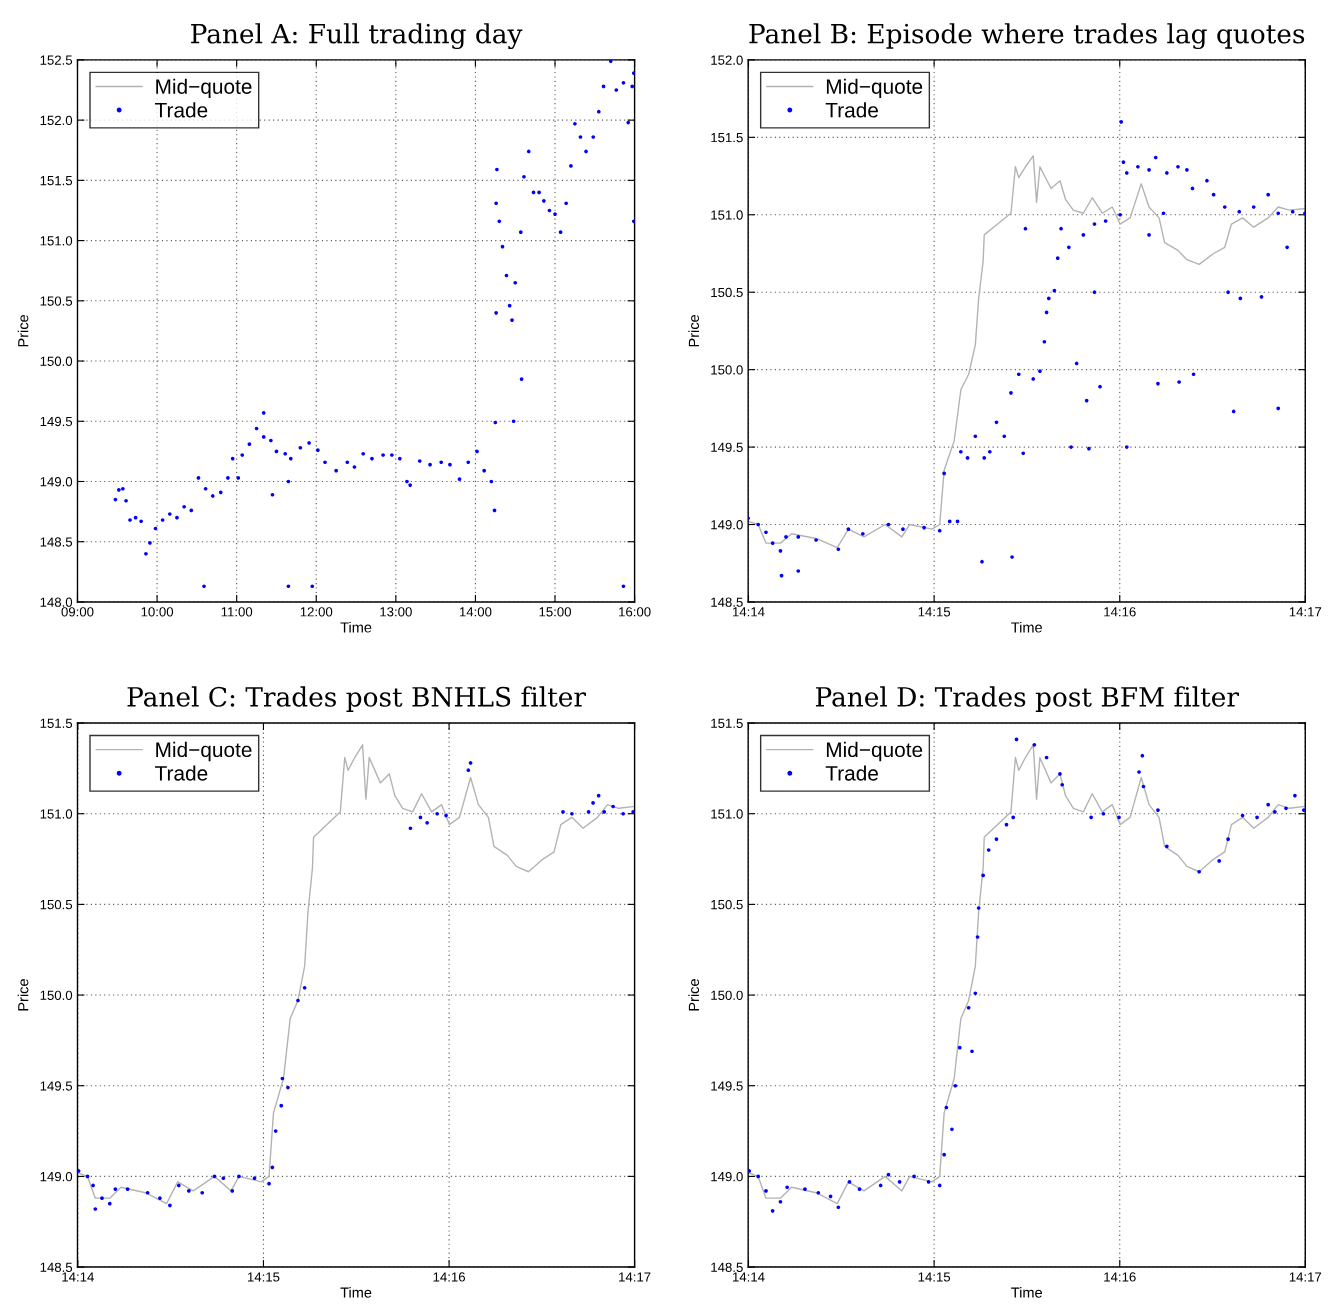 This screenshot has height=1308, width=1336. What do you see at coordinates (356, 699) in the screenshot?
I see `chart-title: Panel C: Trades post BNHLS filter` at bounding box center [356, 699].